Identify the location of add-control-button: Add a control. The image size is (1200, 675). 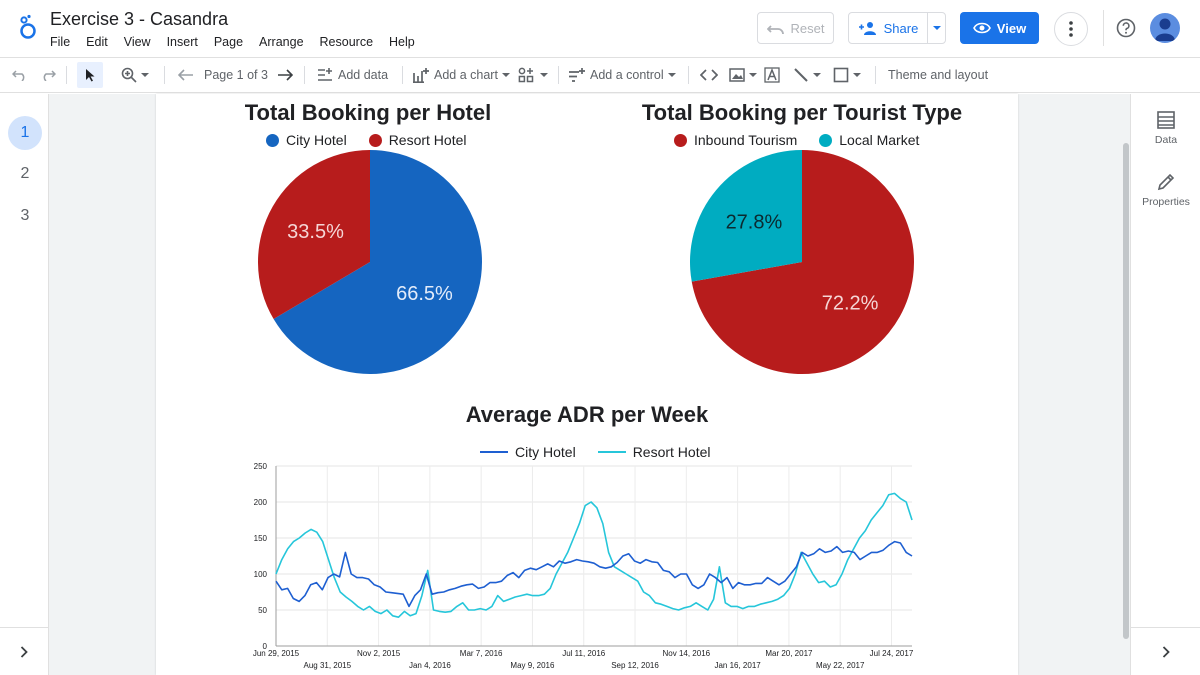
(622, 75).